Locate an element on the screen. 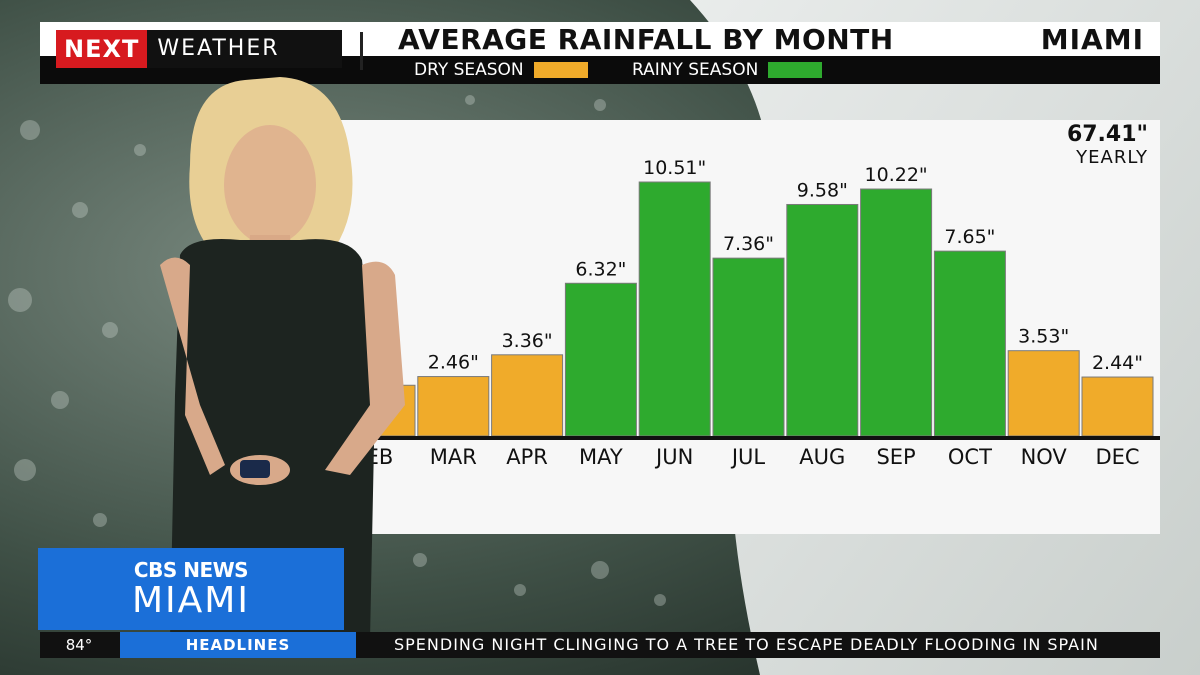 The height and width of the screenshot is (675, 1200). yearly-total-value: 67.41" is located at coordinates (1107, 134).